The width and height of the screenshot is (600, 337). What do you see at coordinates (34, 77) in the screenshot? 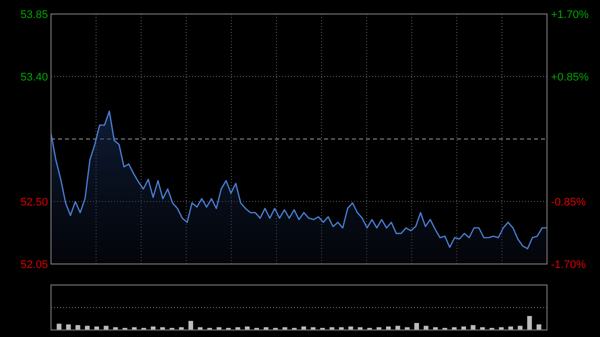
I see `y-tick-label: 53.40` at bounding box center [34, 77].